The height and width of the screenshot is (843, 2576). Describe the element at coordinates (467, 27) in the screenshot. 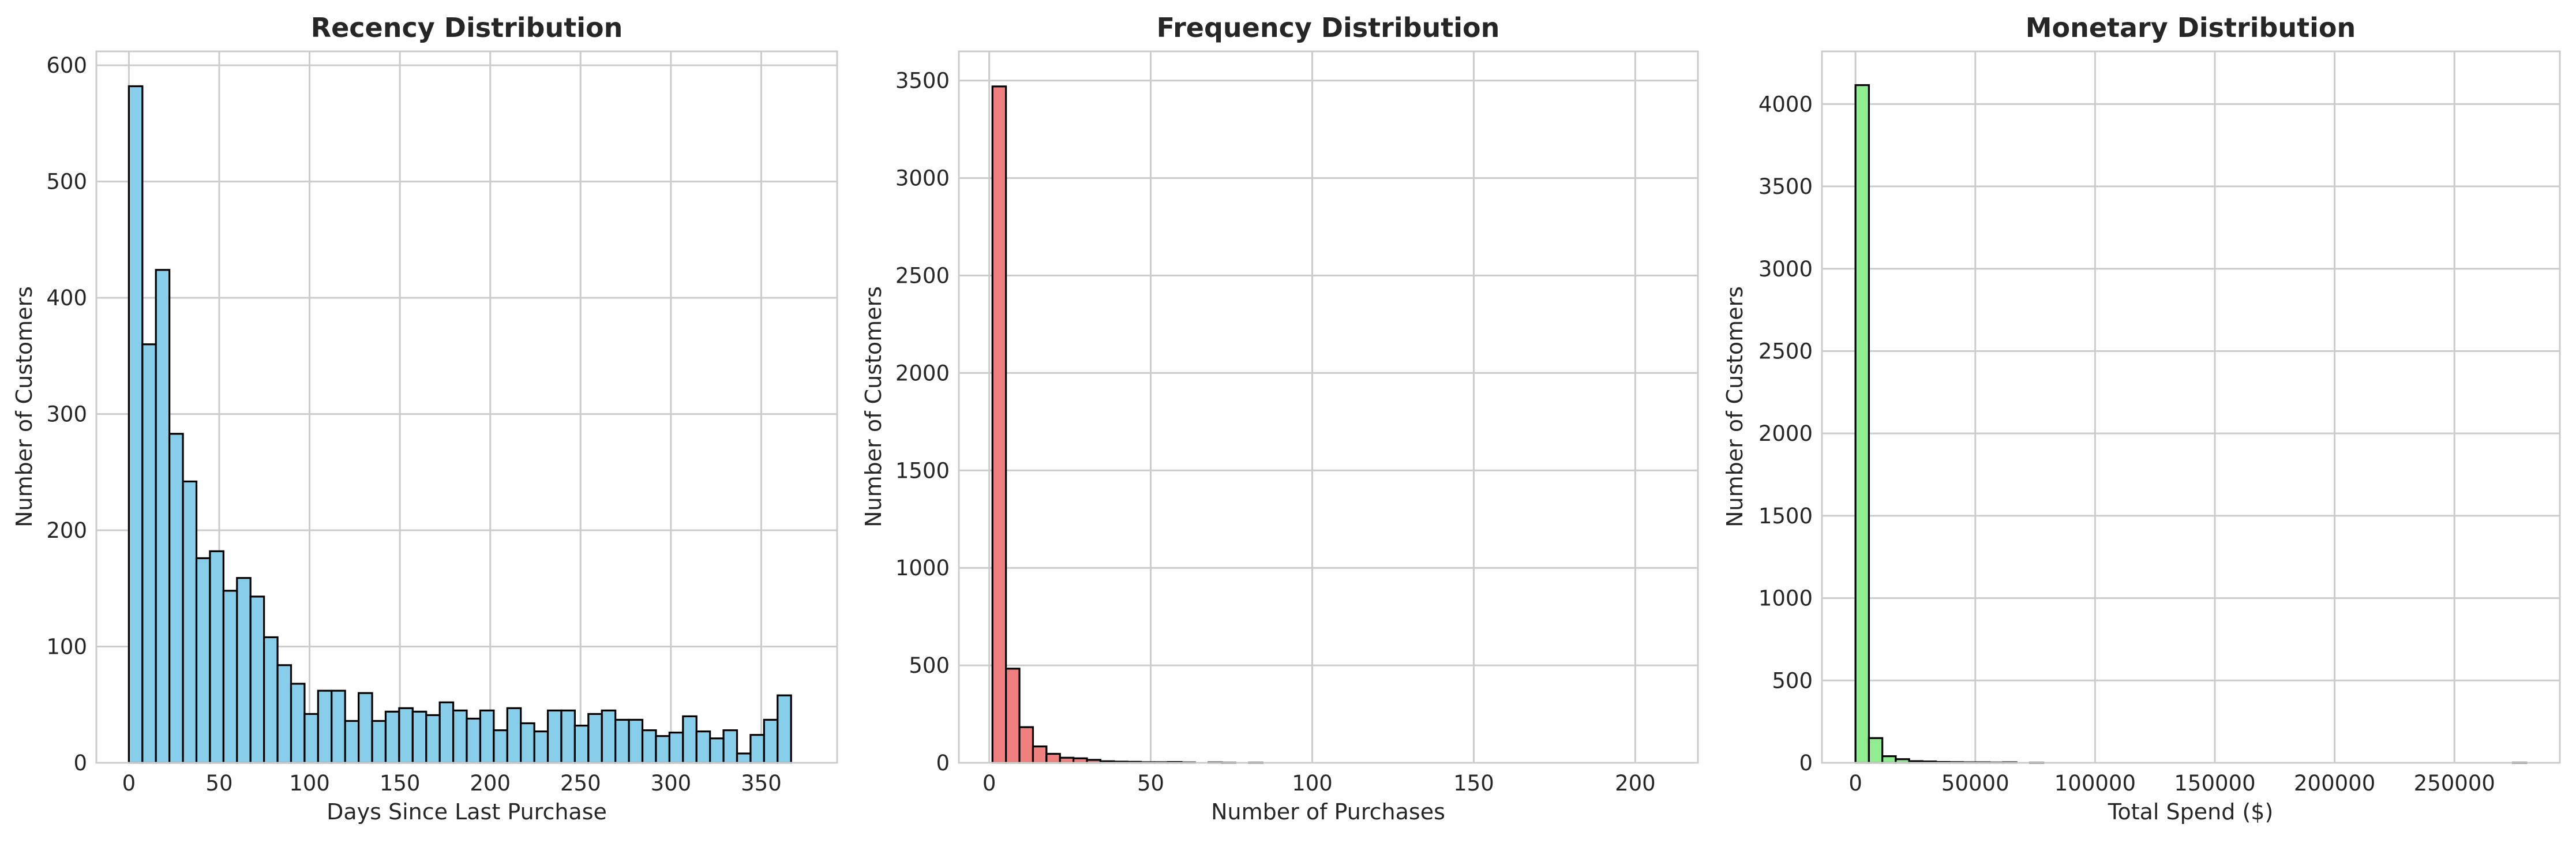

I see `recency-chart-title: Recency Distribution` at that location.